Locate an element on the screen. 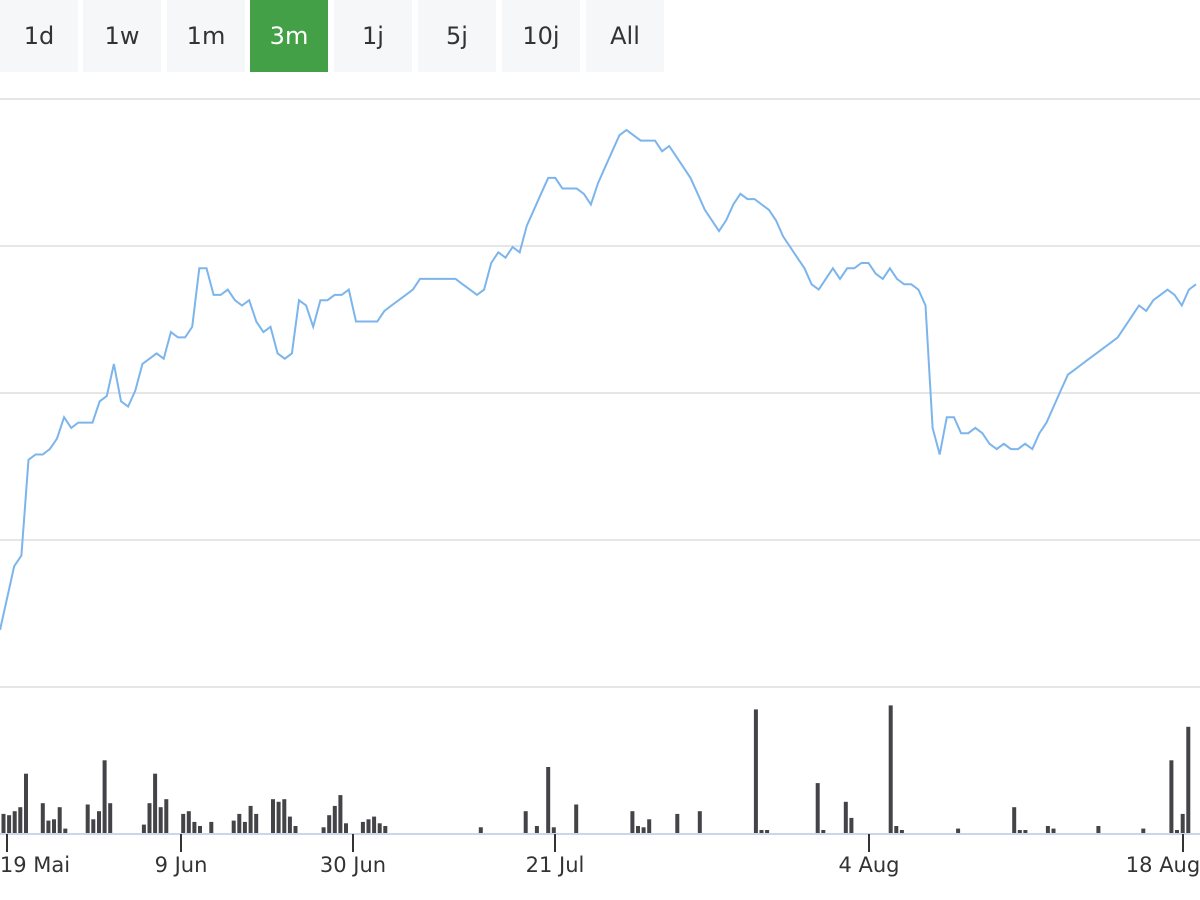 Image resolution: width=1200 pixels, height=900 pixels. x-tick-label: 19 Mai is located at coordinates (35, 865).